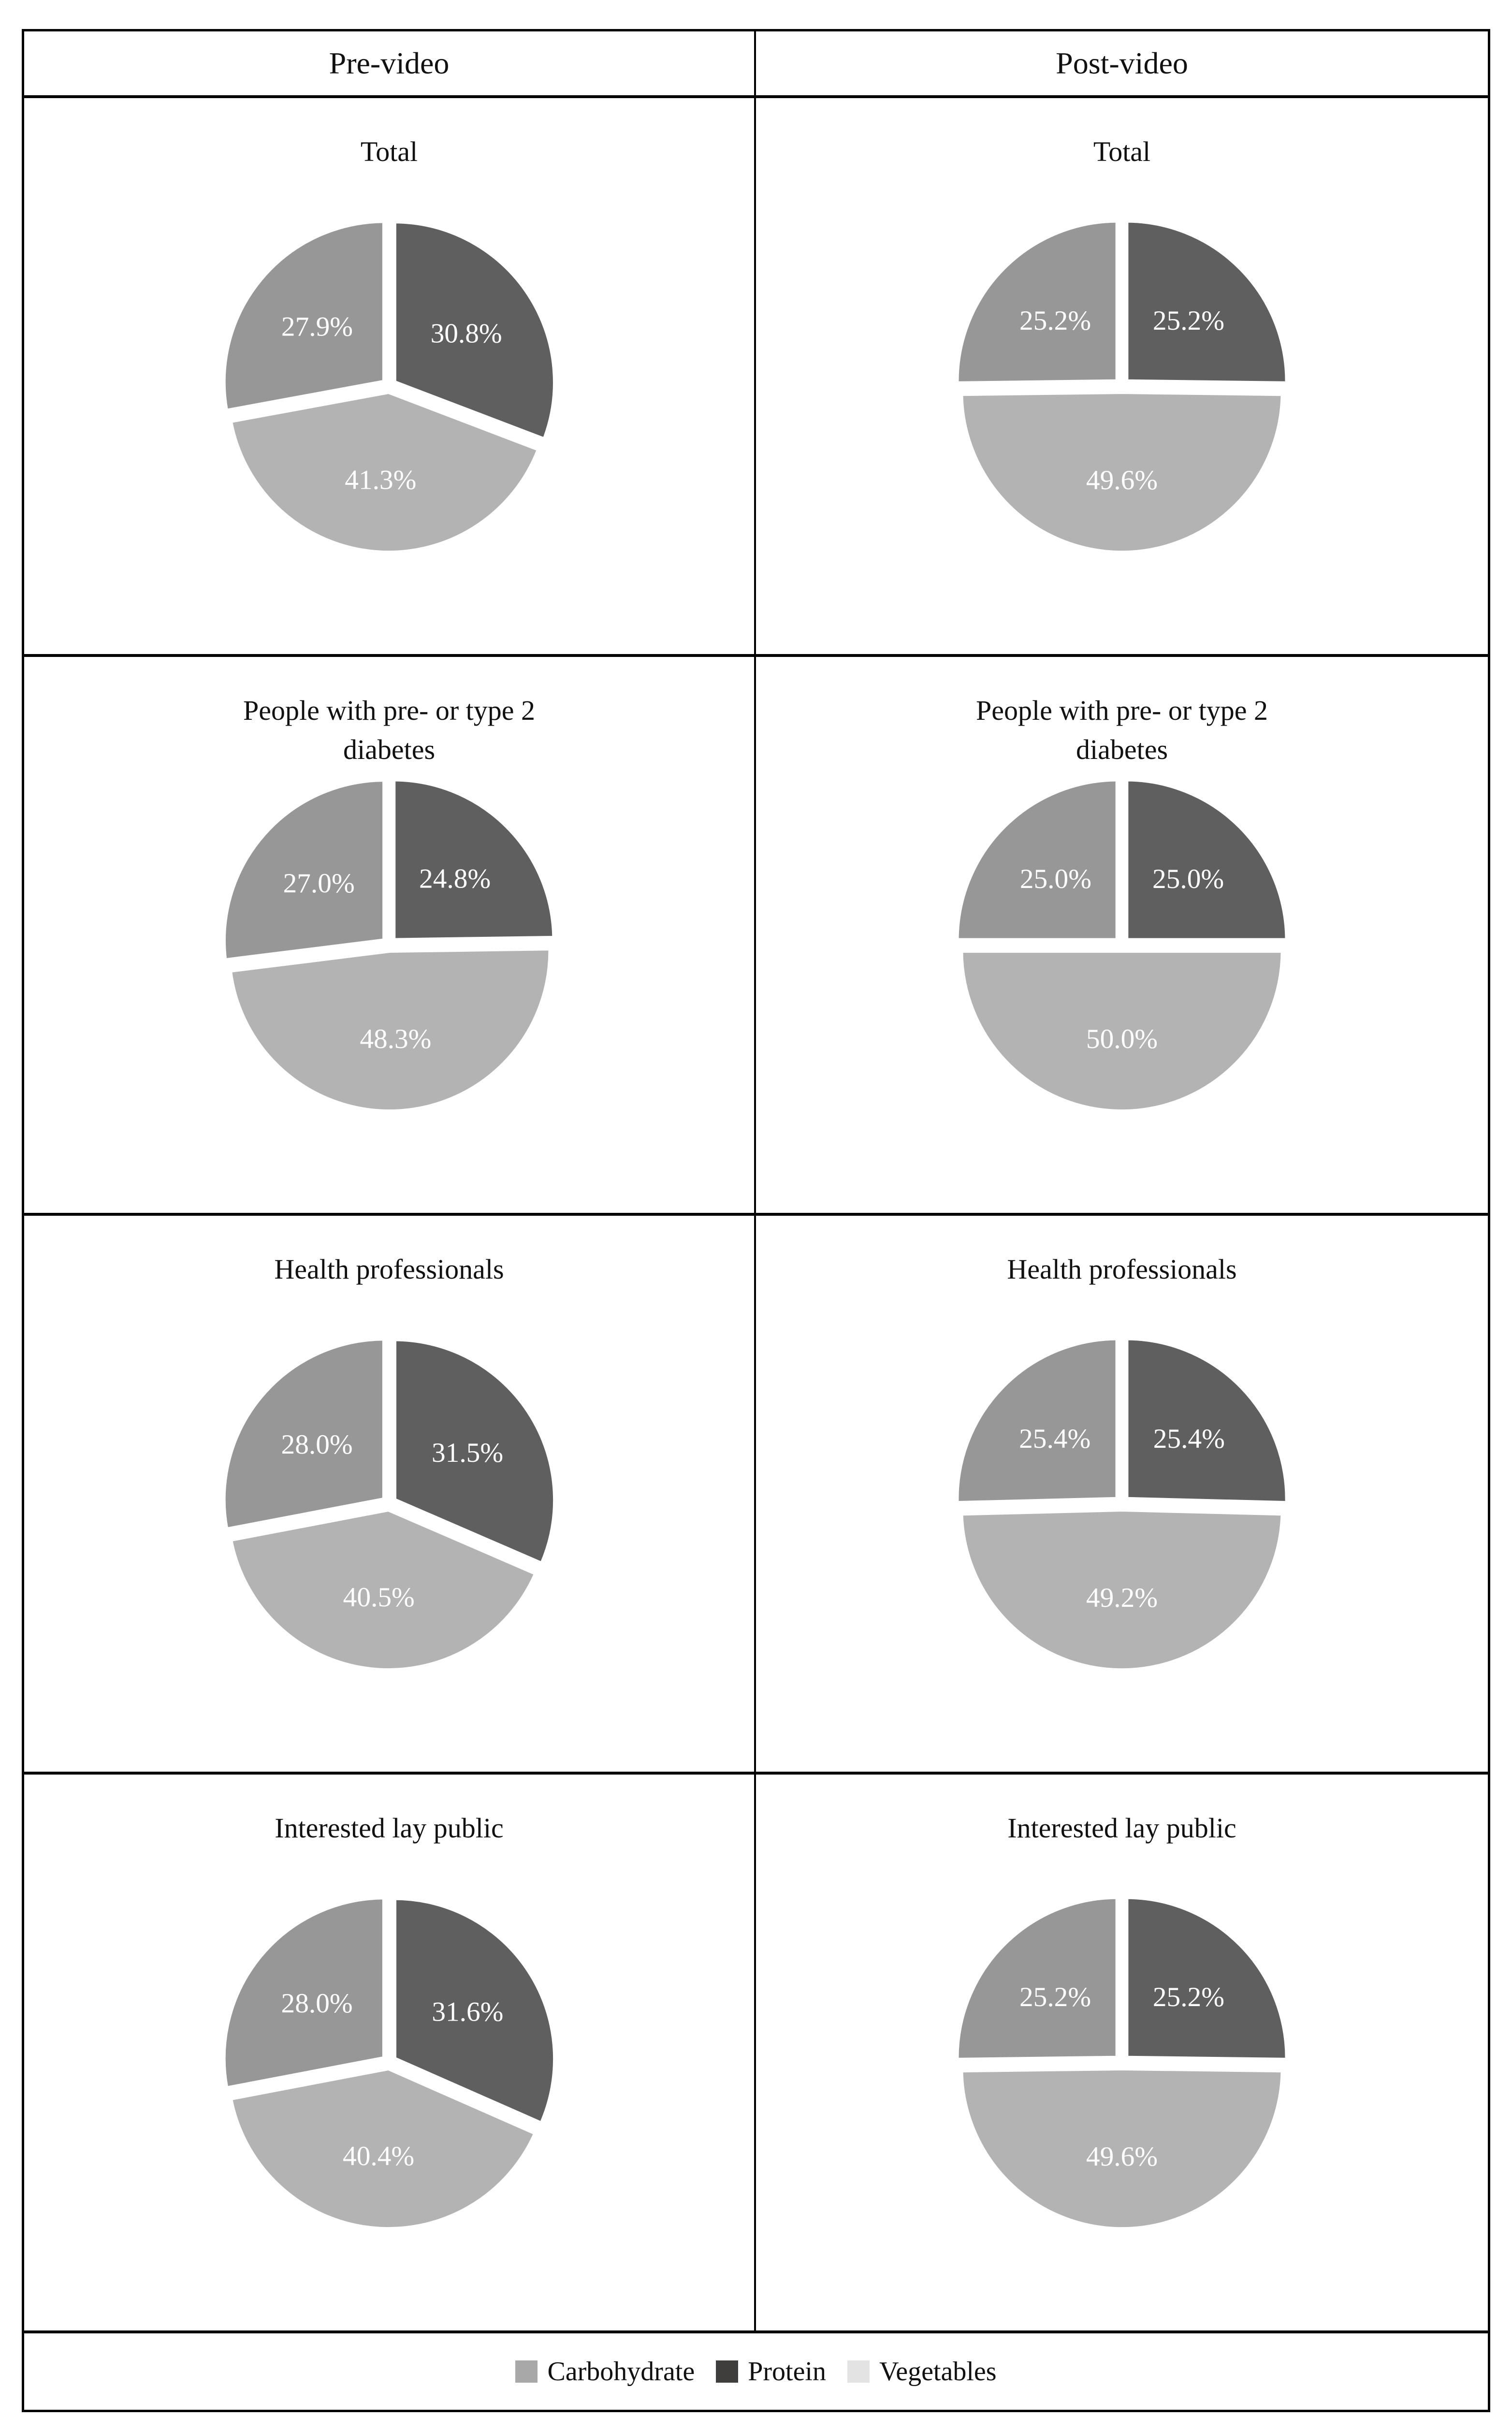 The image size is (1512, 2417). I want to click on legend-label-vegetables: Vegetables, so click(938, 2372).